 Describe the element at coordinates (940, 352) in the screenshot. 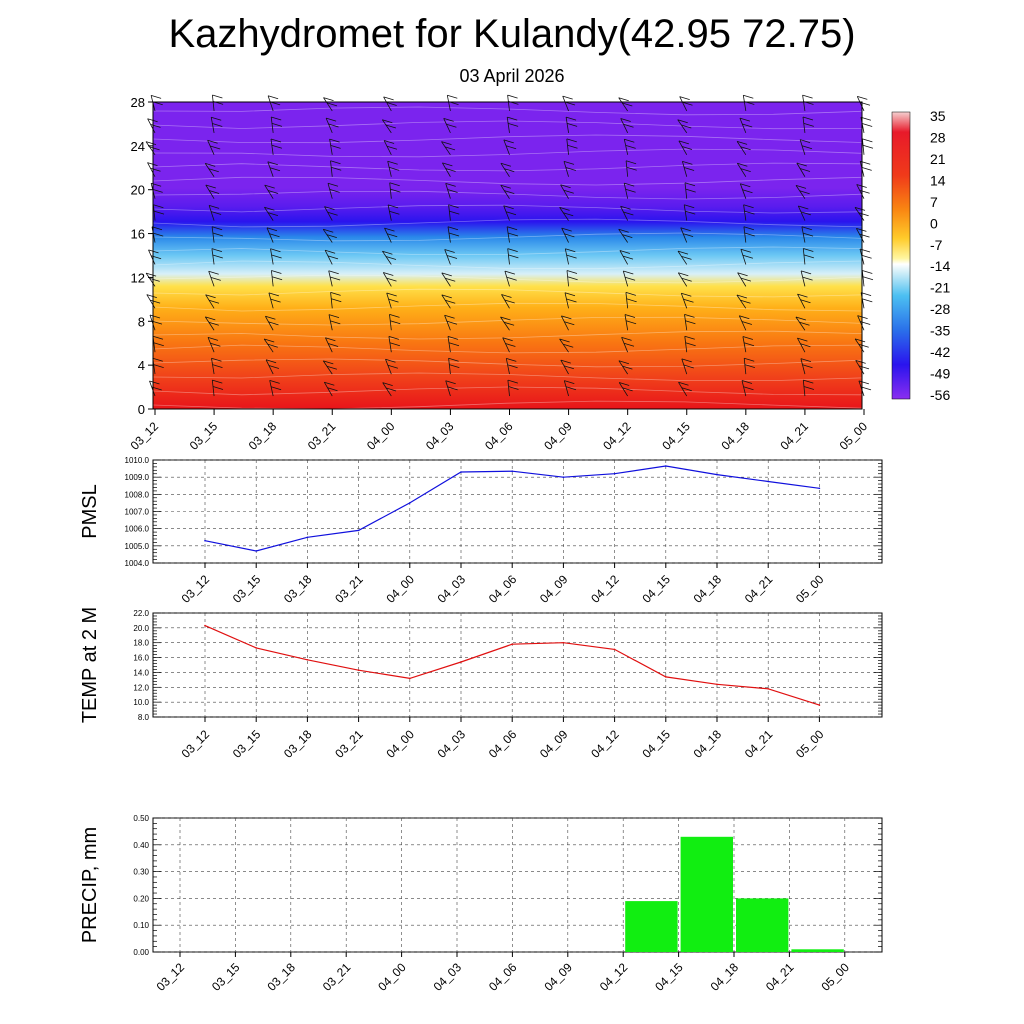

I see `colorbar-label: -42` at that location.